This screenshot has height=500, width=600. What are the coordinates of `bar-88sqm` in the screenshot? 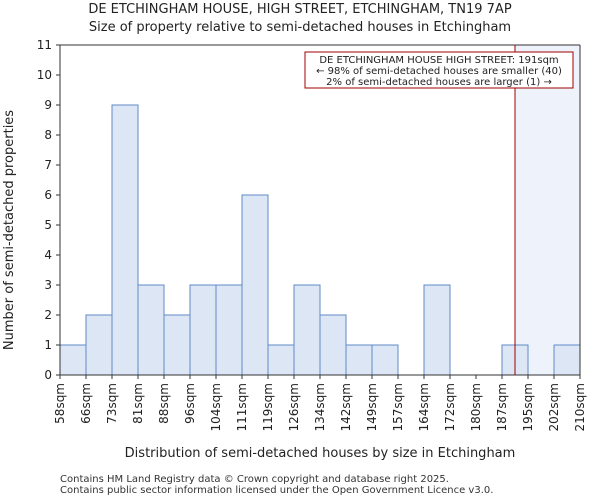 It's located at (177, 345).